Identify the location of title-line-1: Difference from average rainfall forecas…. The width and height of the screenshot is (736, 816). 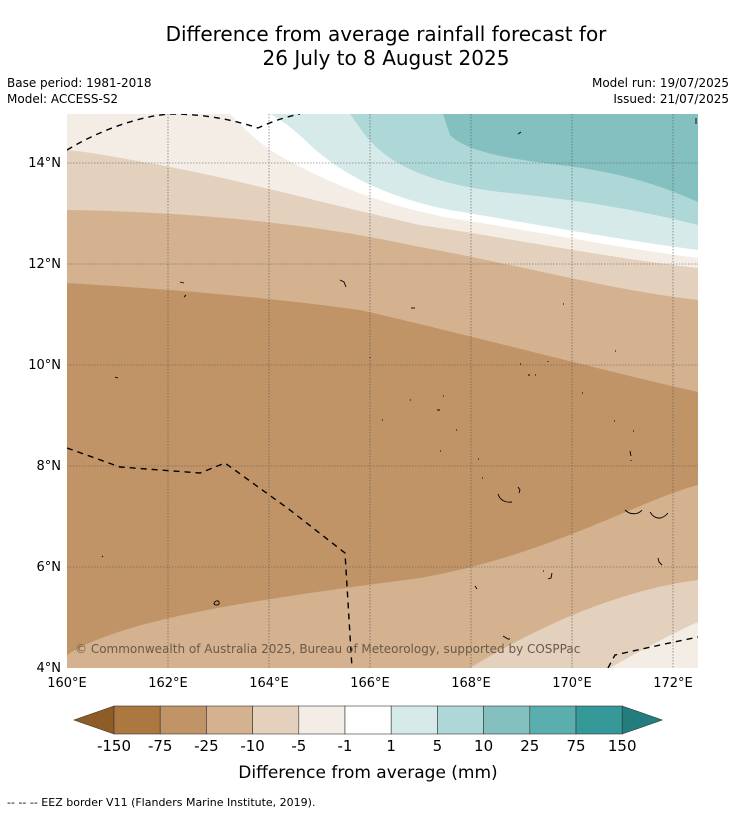
(386, 34).